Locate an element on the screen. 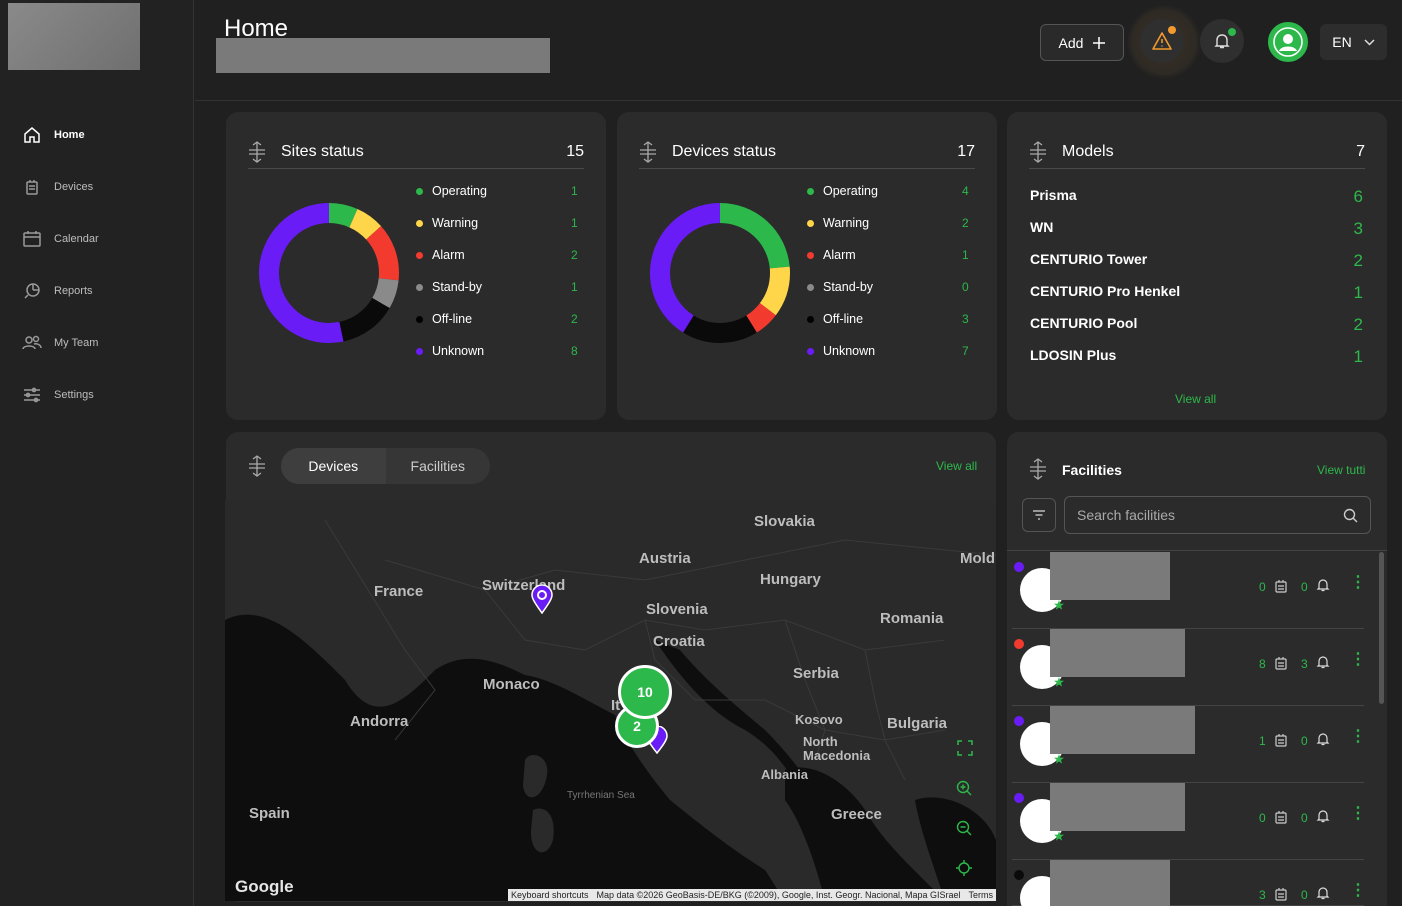  map-label: It is located at coordinates (616, 705).